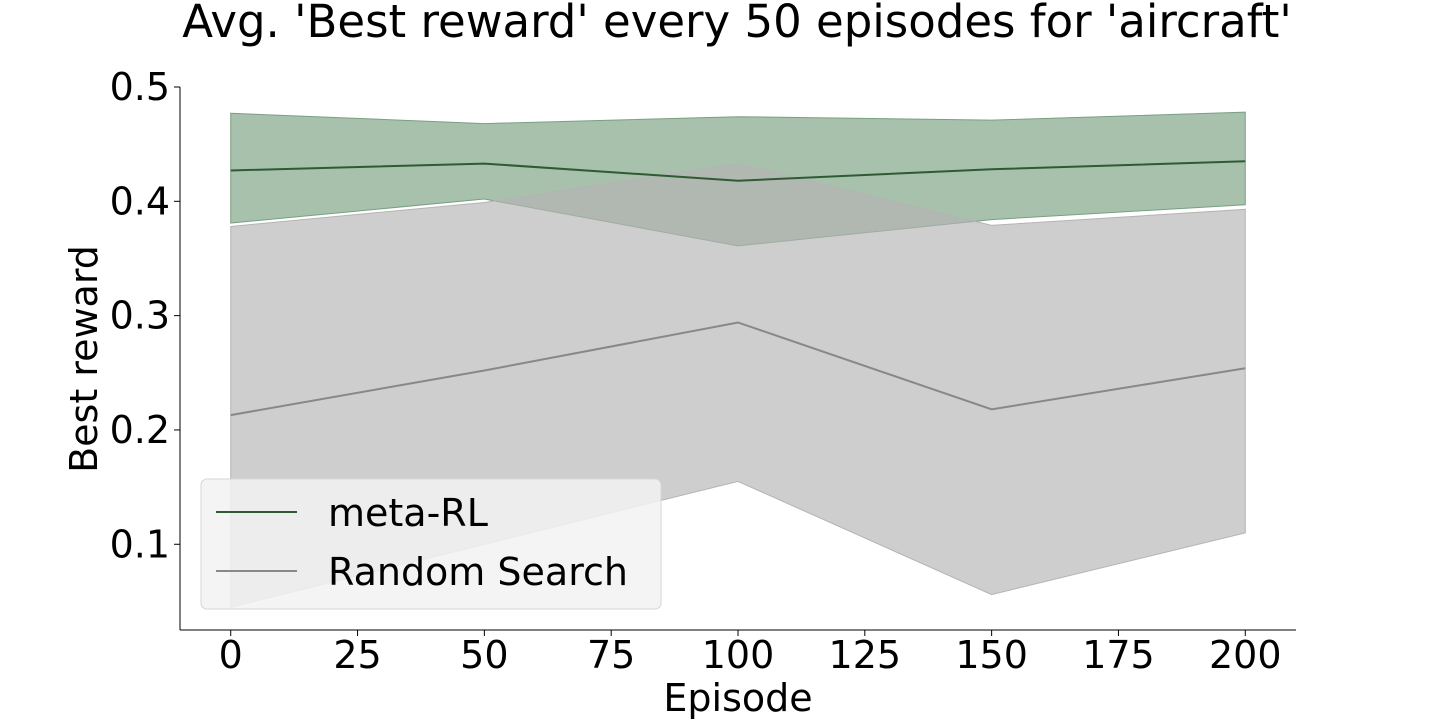  What do you see at coordinates (140, 316) in the screenshot?
I see `y-tick-label: 0.3` at bounding box center [140, 316].